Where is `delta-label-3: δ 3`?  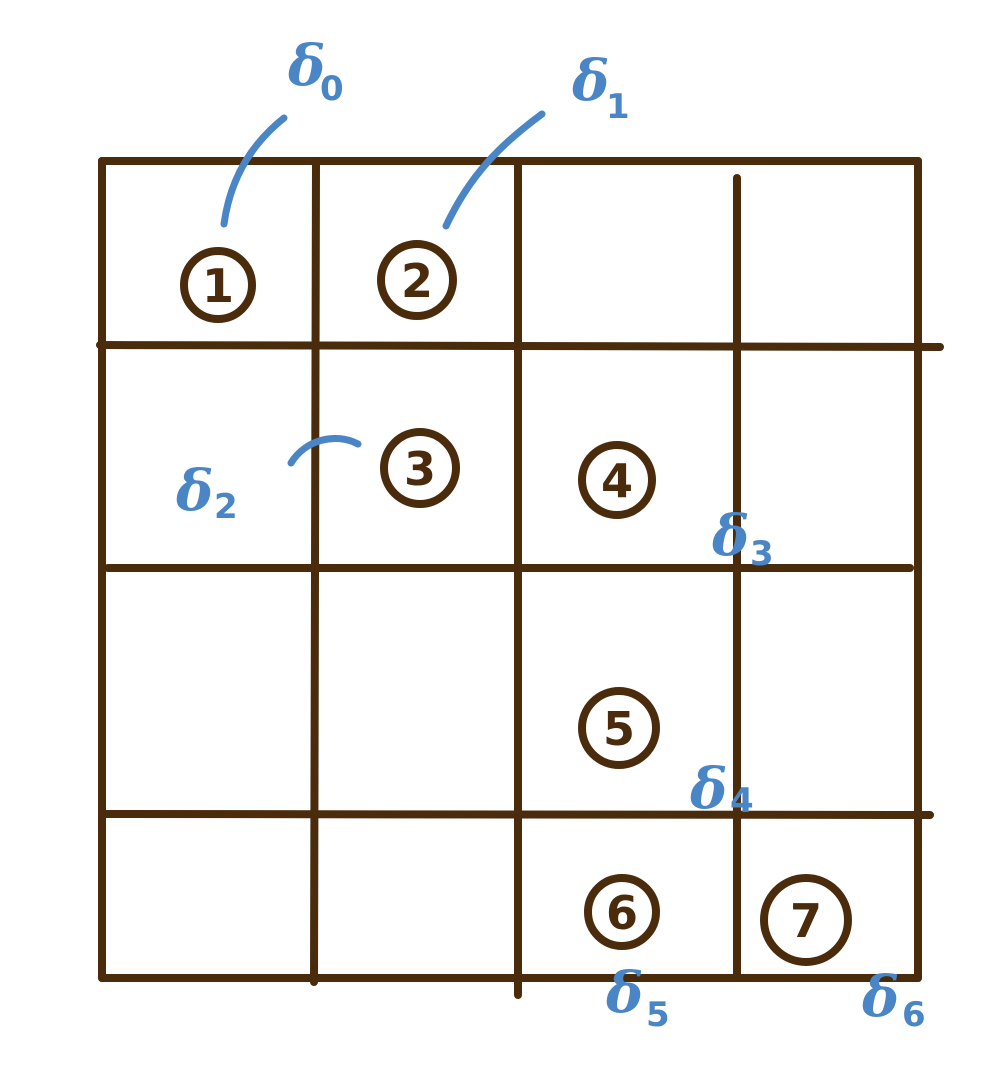
delta-label-3: δ 3 is located at coordinates (742, 538).